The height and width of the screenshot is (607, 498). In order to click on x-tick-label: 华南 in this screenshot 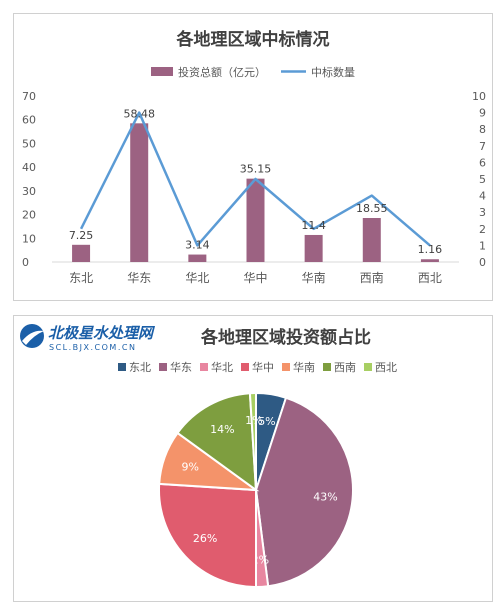, I will do `click(314, 277)`.